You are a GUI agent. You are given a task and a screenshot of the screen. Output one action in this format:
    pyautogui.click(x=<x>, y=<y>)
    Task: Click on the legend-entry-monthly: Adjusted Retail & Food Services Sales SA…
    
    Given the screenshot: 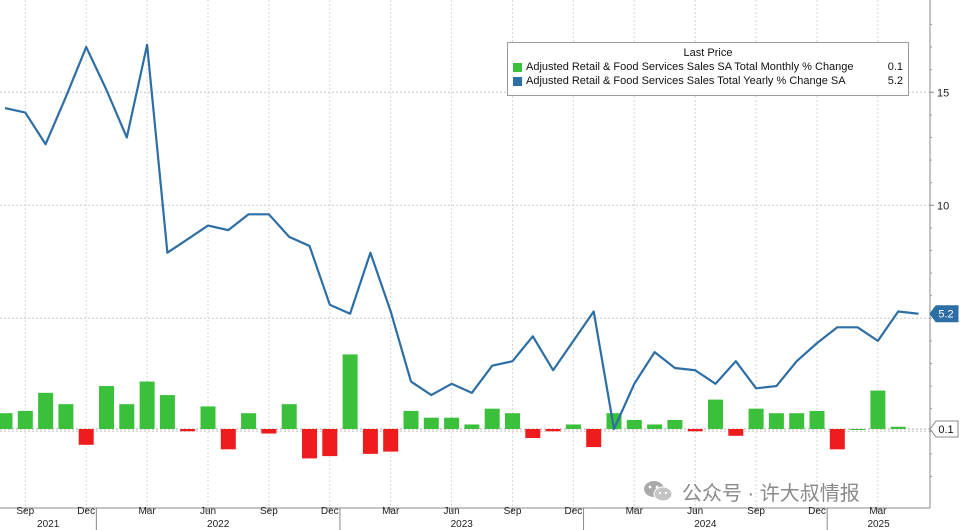 What is the action you would take?
    pyautogui.click(x=708, y=67)
    